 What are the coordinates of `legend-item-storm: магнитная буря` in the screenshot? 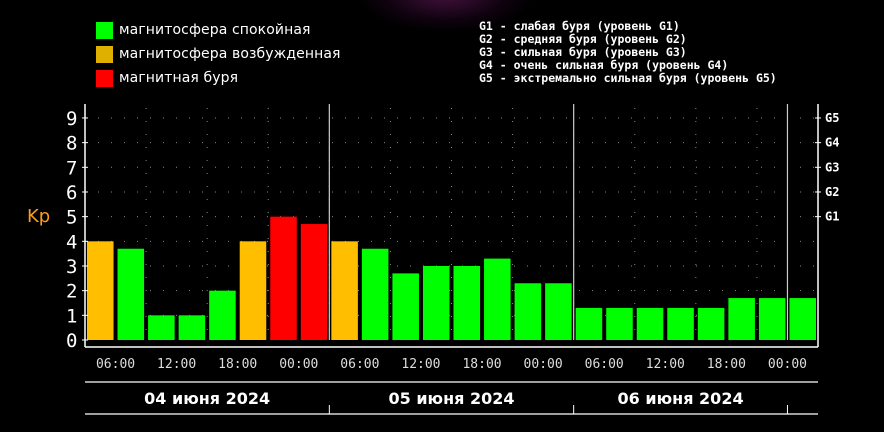 It's located at (218, 78).